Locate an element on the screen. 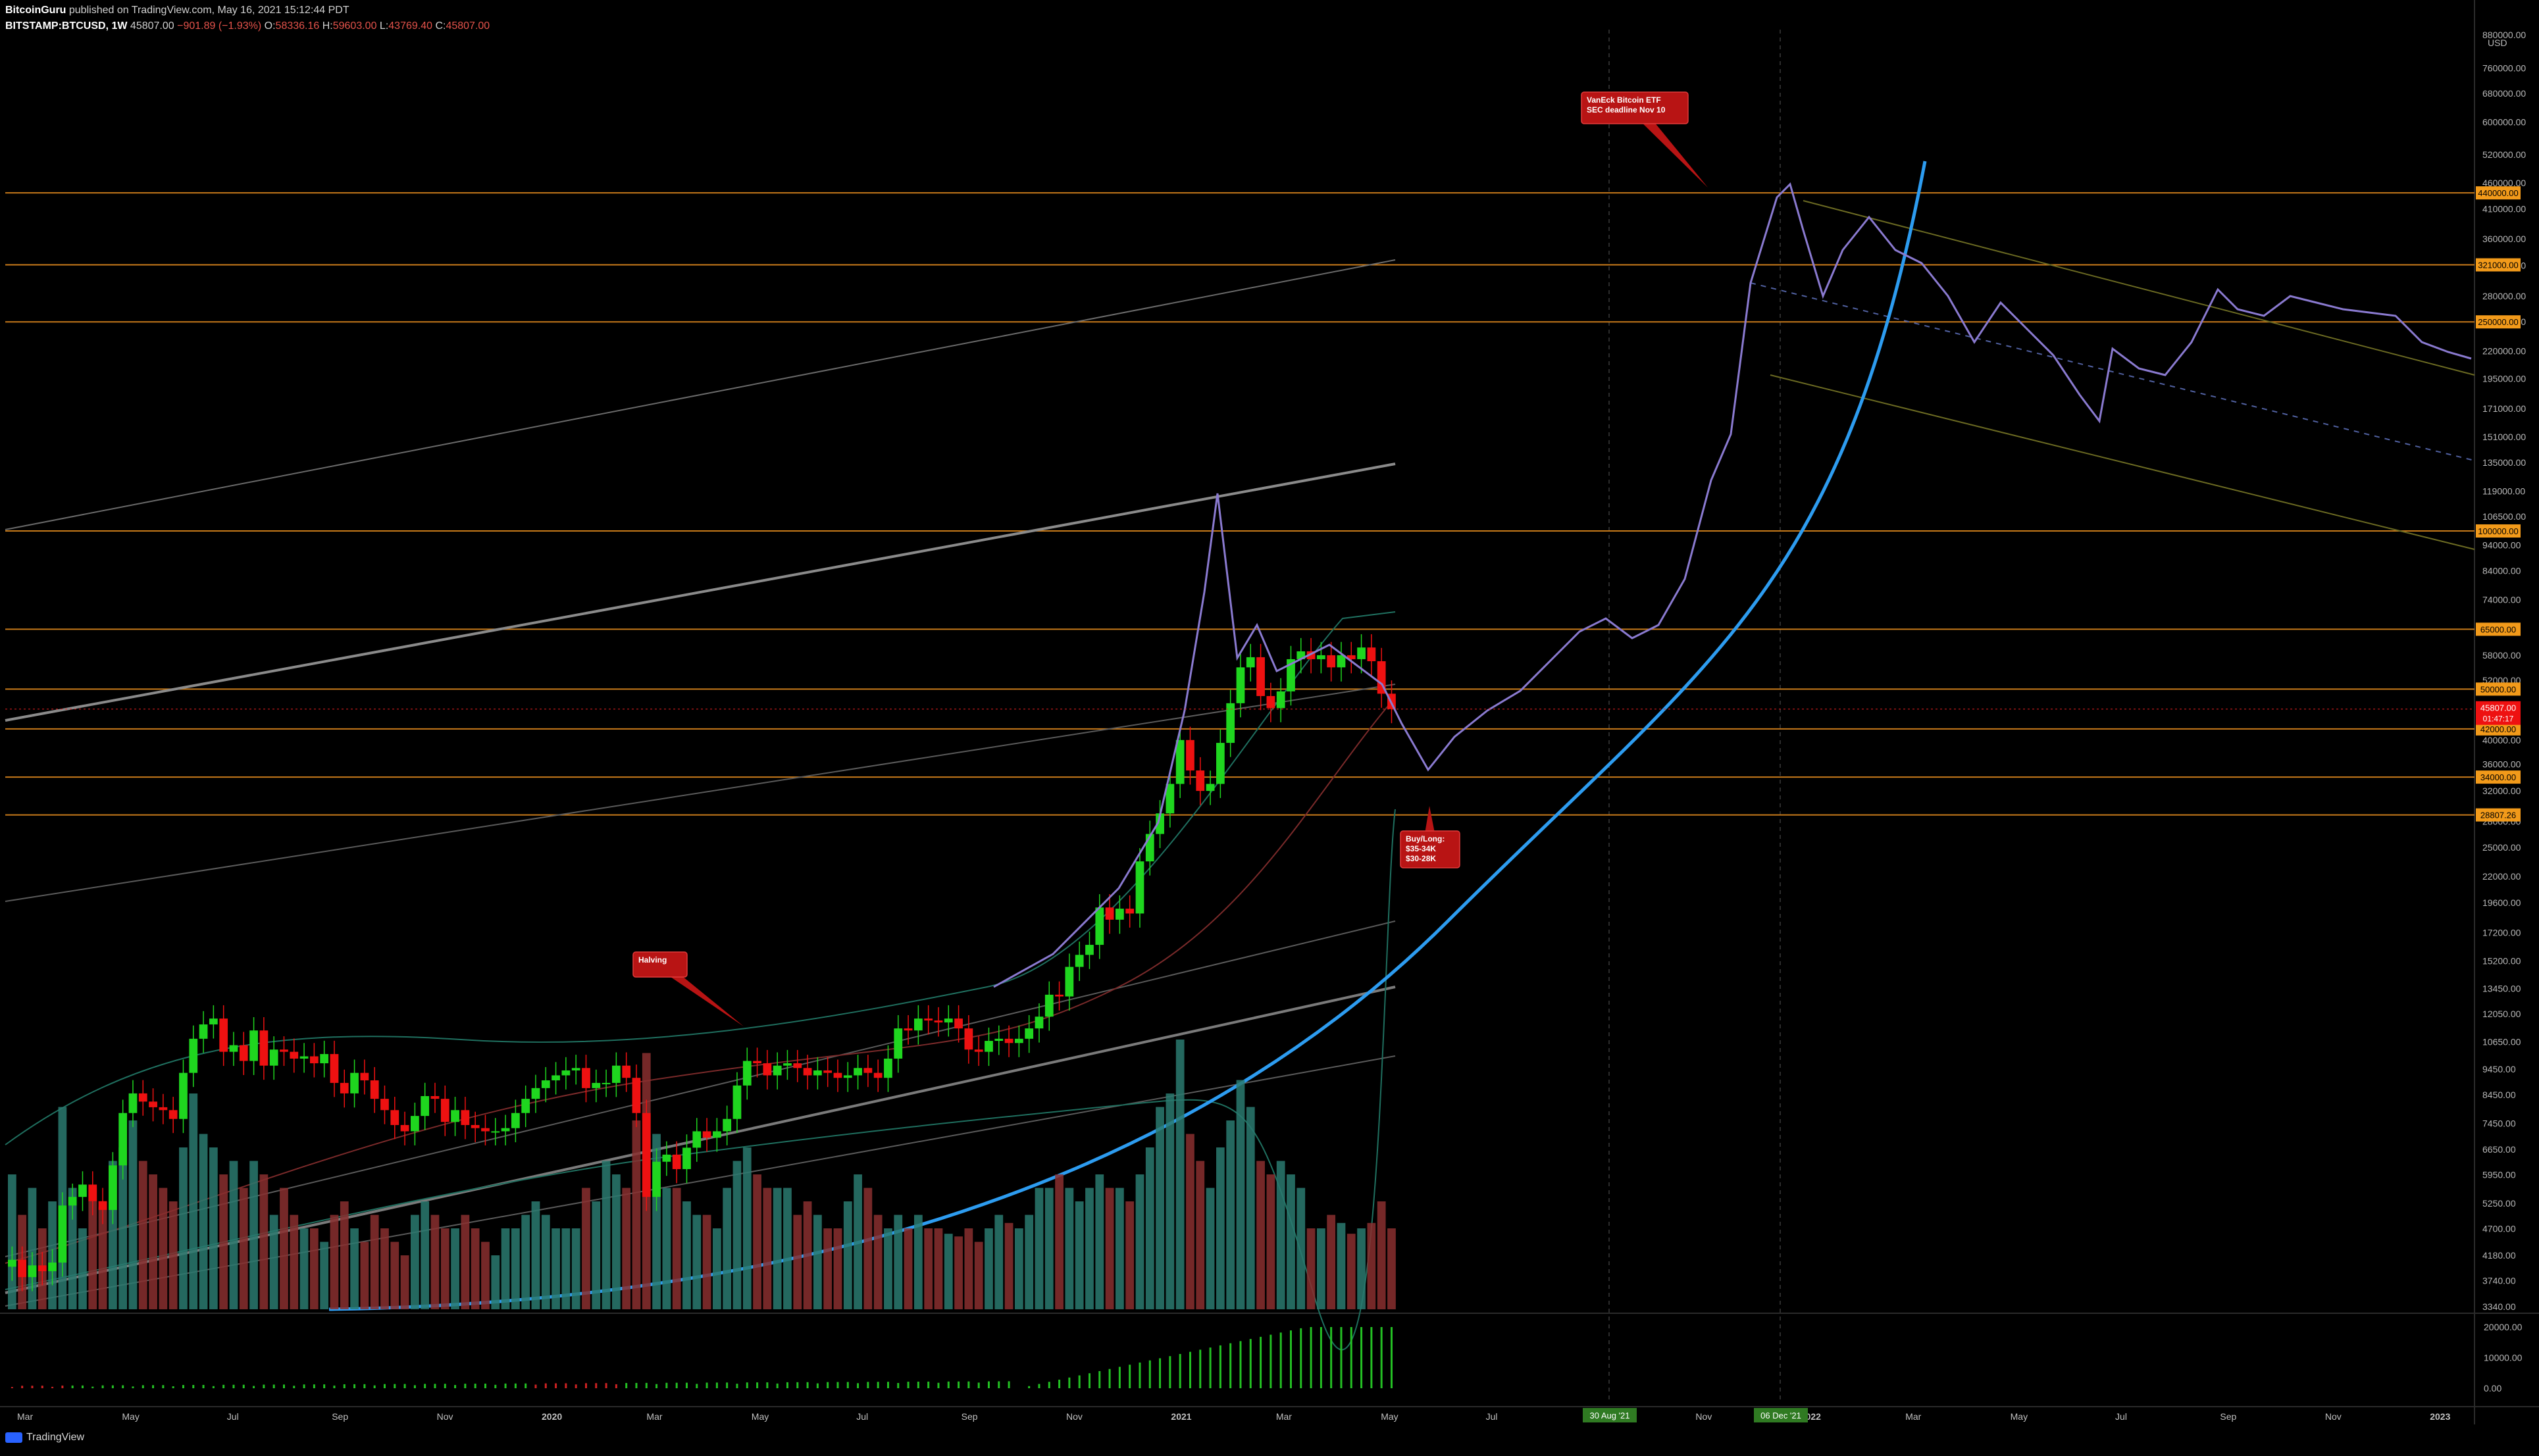  y-tick-label: 5950.00 is located at coordinates (2499, 1175).